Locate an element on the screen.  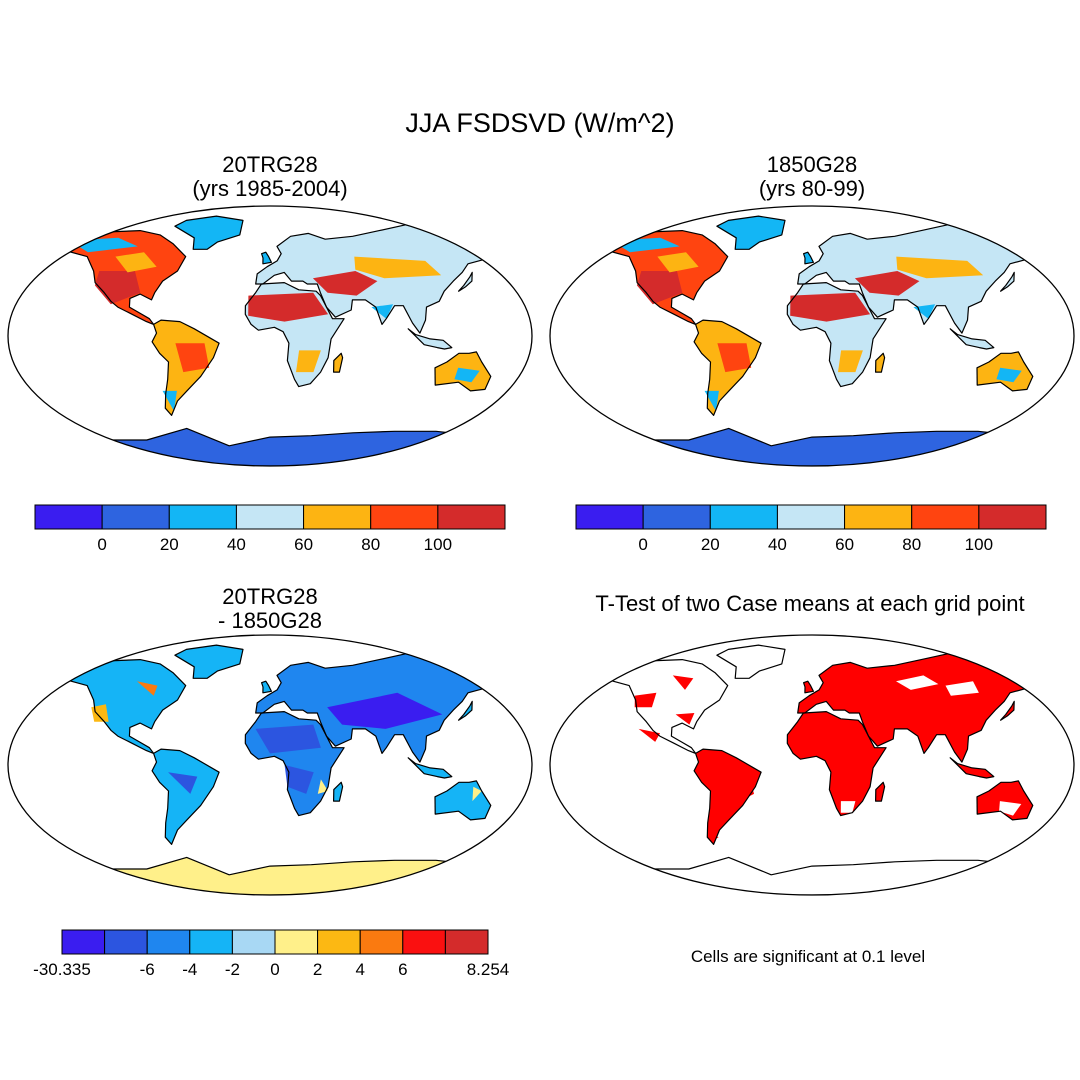
panel-title-line2: - 1850G28 is located at coordinates (270, 620).